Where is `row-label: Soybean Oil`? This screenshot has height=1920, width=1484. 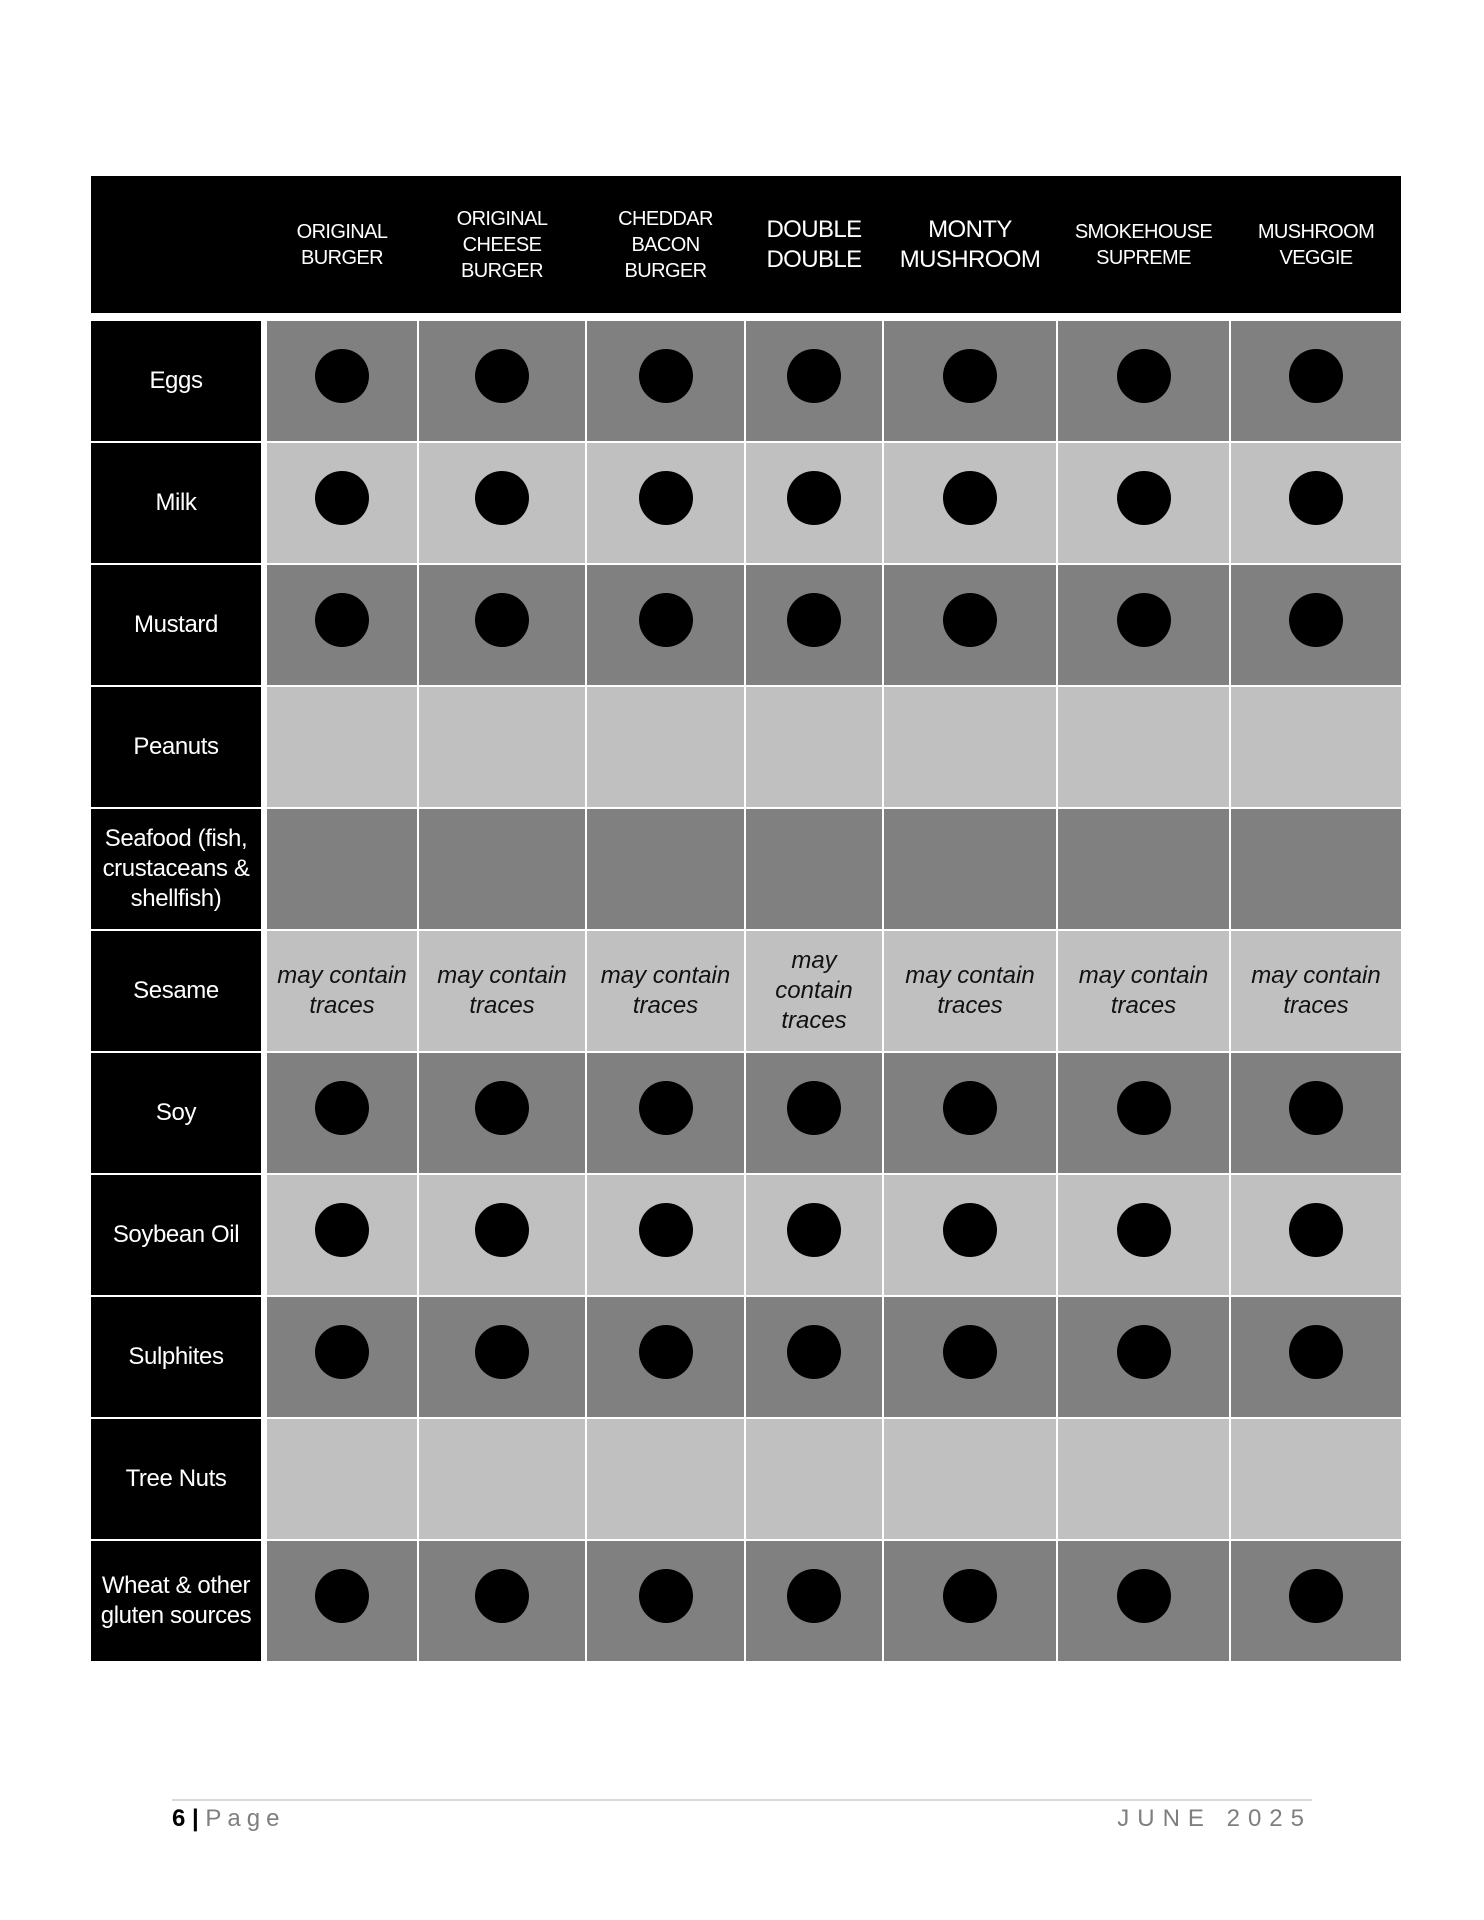 row-label: Soybean Oil is located at coordinates (176, 1235).